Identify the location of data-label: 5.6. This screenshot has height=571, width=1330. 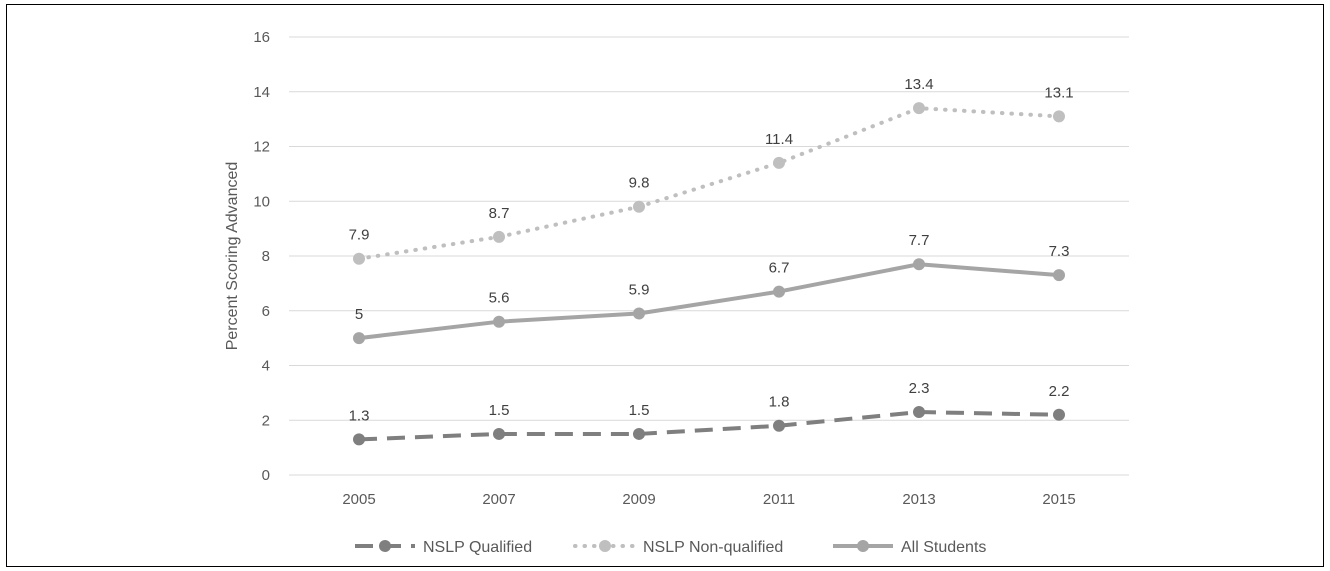
(499, 298).